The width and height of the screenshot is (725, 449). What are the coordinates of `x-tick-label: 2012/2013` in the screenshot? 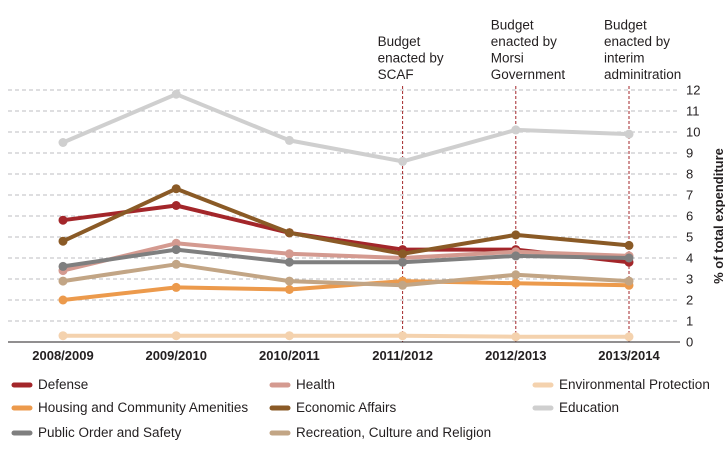 It's located at (515, 355).